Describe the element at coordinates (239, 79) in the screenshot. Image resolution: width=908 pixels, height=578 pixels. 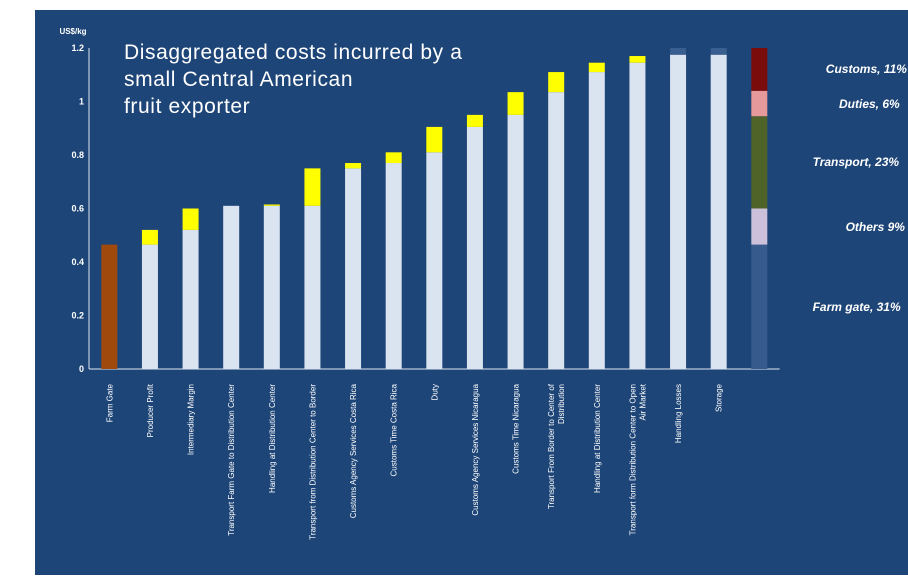
I see `chart-title-line: small Central American` at that location.